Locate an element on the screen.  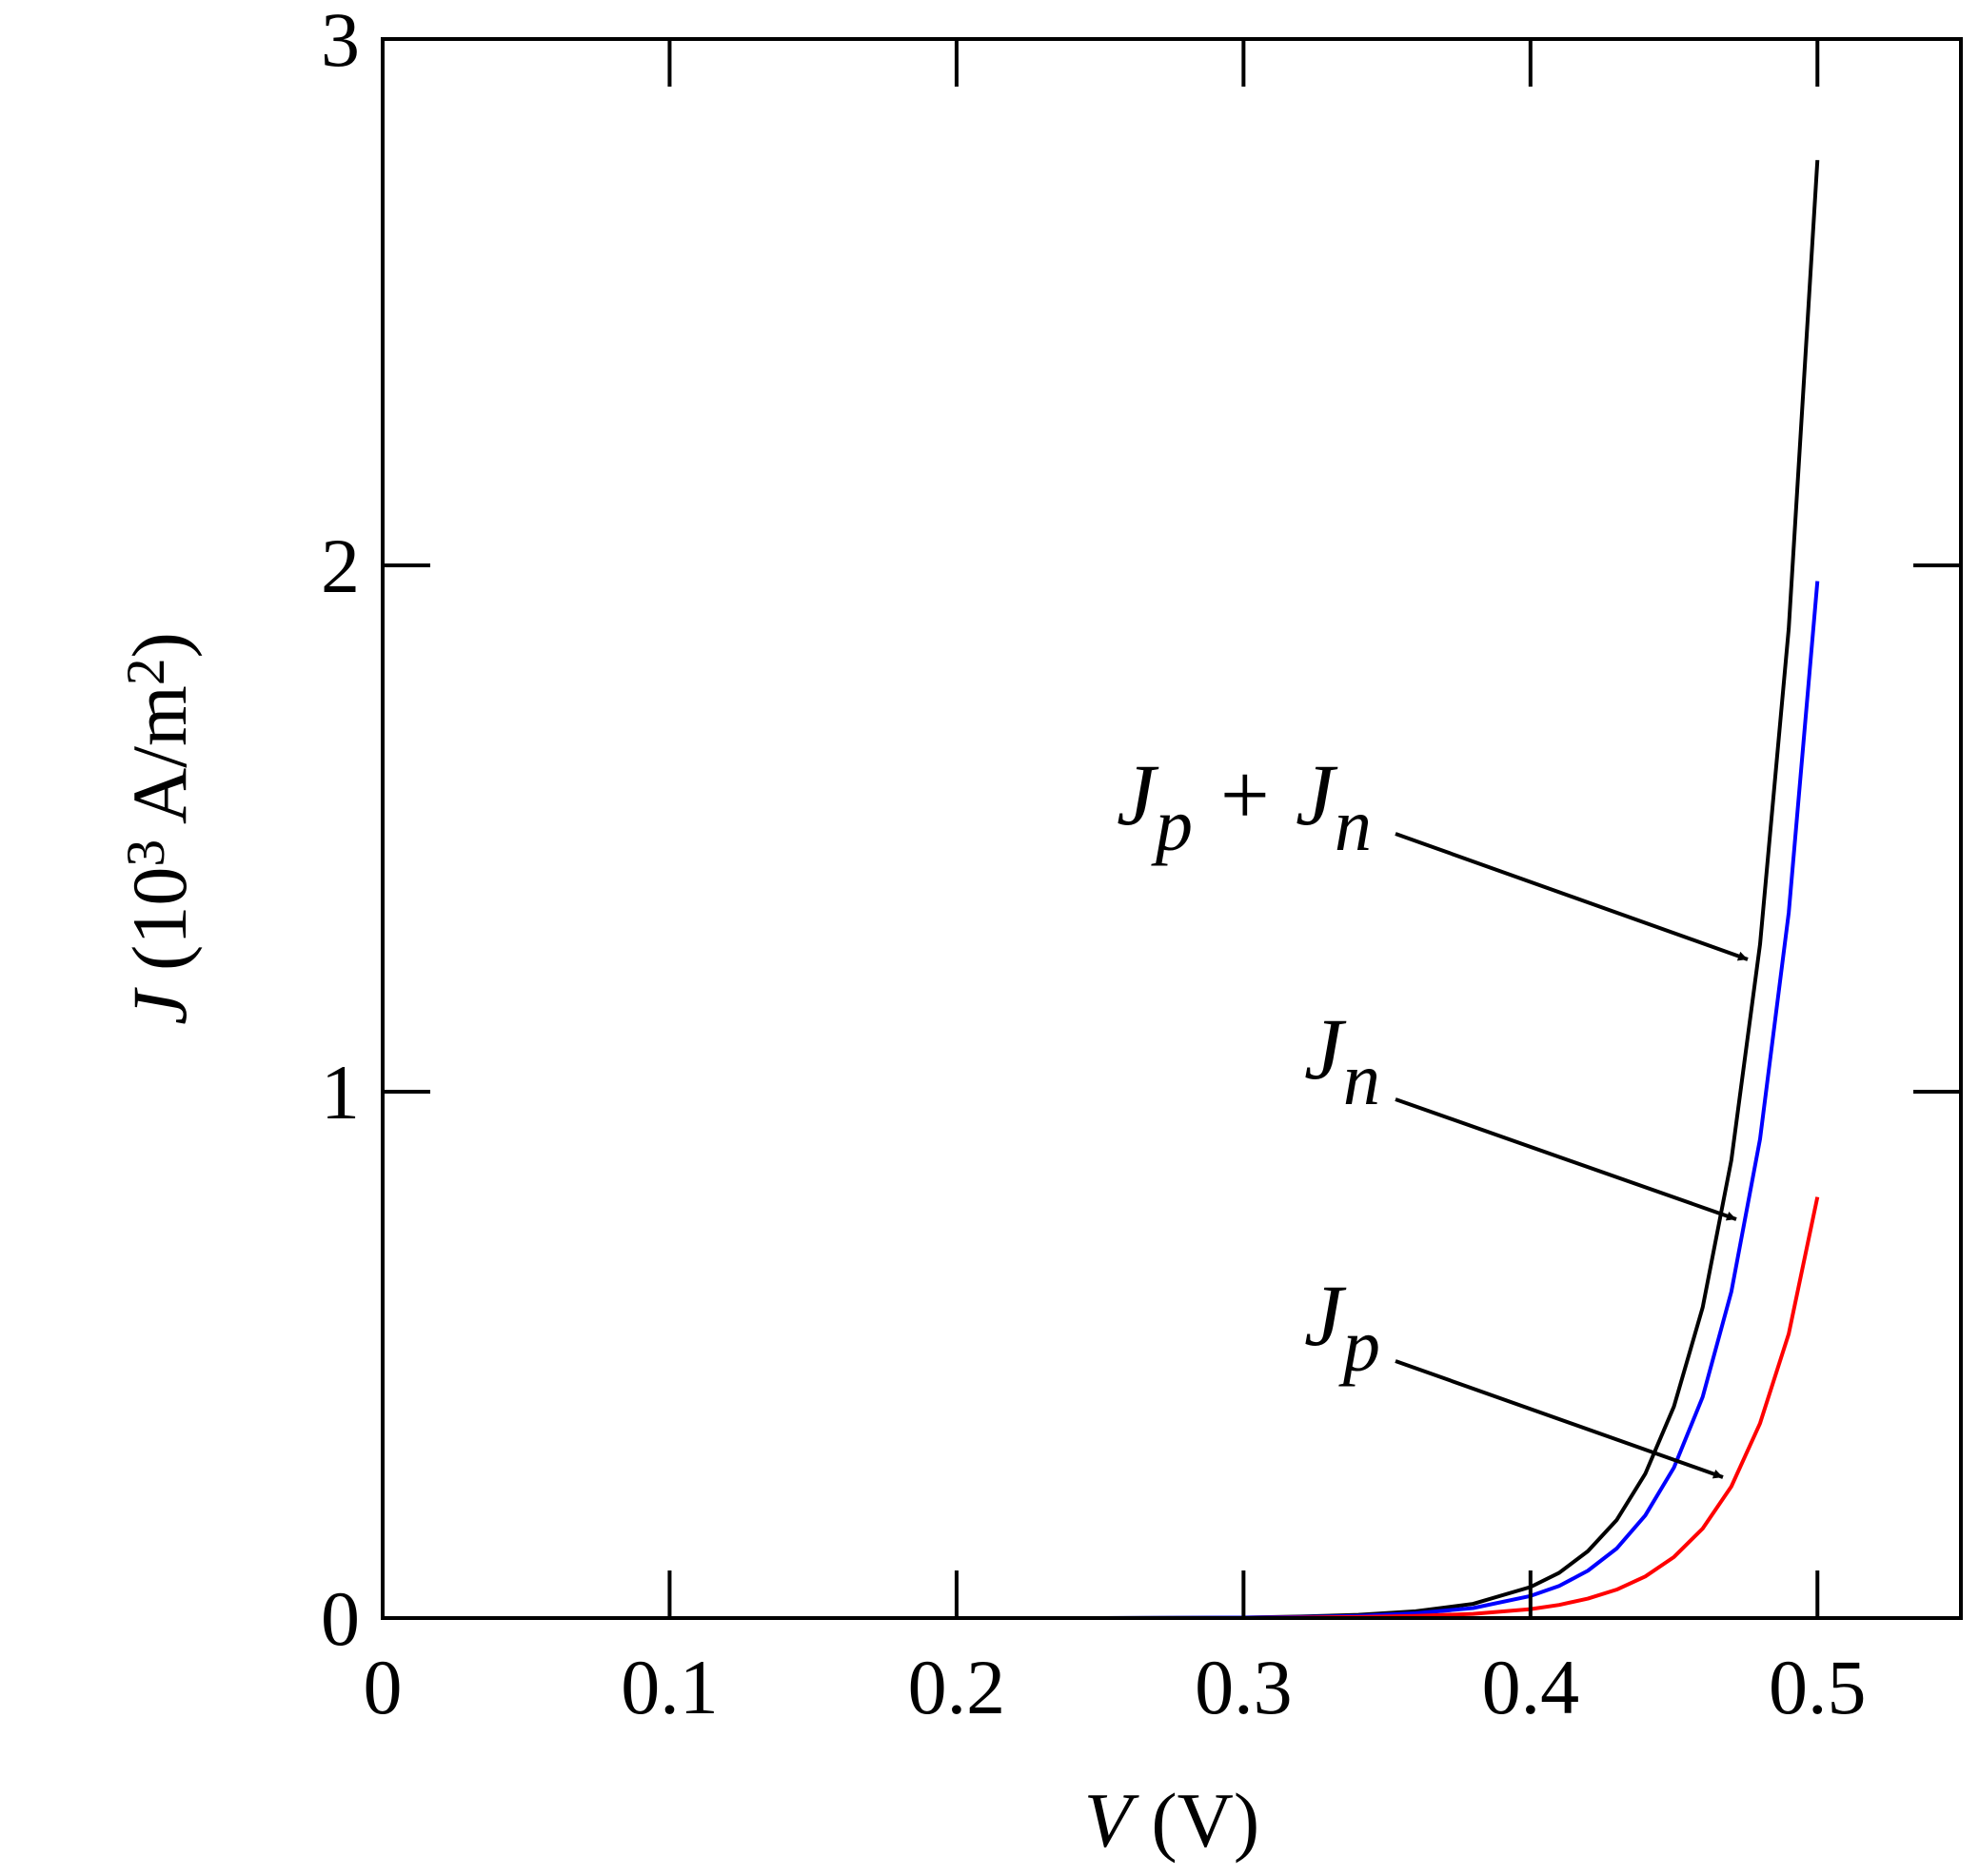
y-tick-label: 0 is located at coordinates (340, 1618).